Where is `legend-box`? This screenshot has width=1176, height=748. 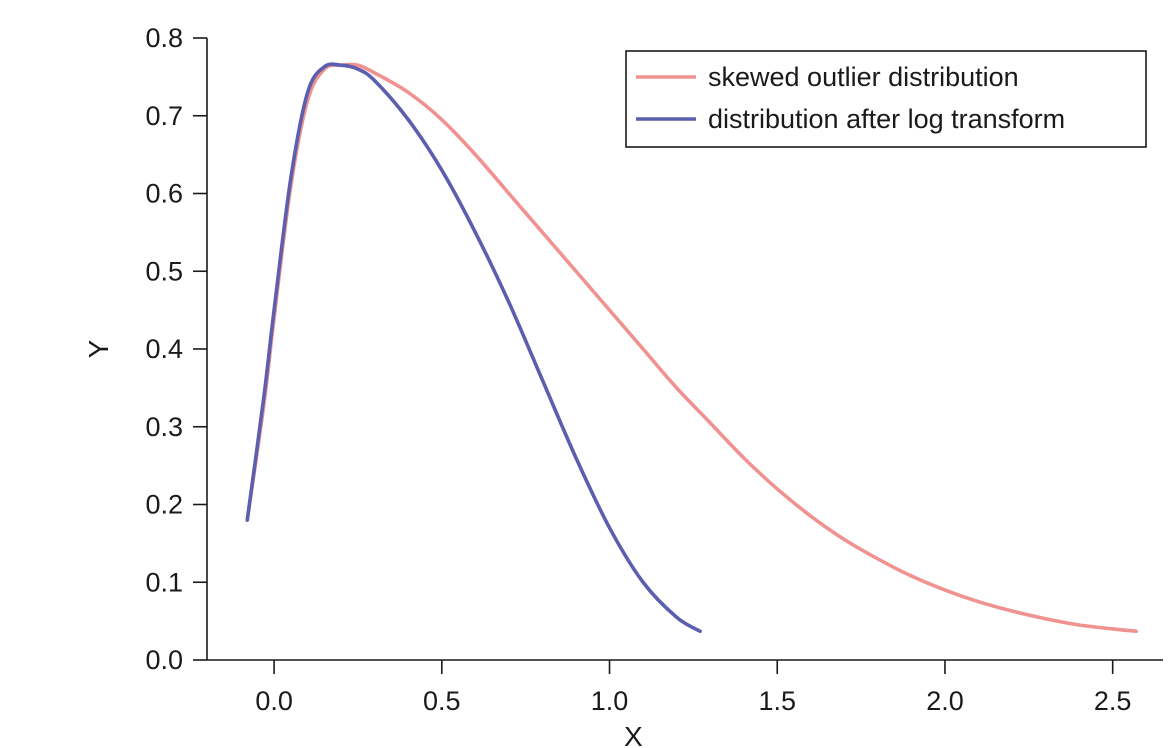 legend-box is located at coordinates (886, 99).